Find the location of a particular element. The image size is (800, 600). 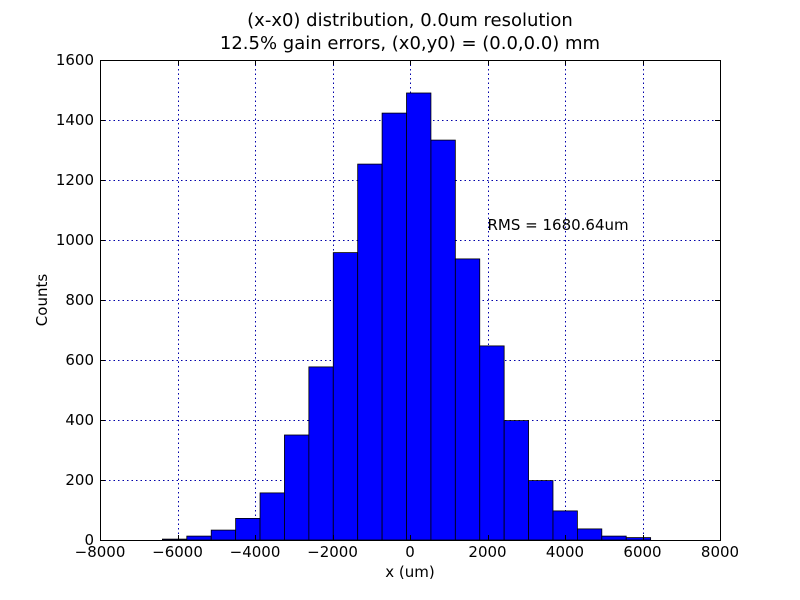

x-tick-label: −4000 is located at coordinates (255, 552).